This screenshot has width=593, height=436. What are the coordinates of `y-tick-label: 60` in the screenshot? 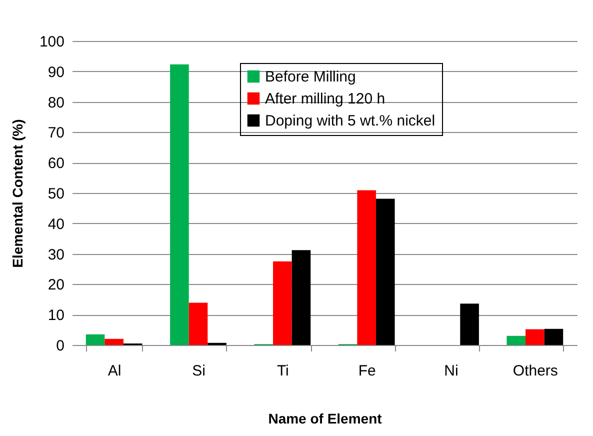 It's located at (56, 163).